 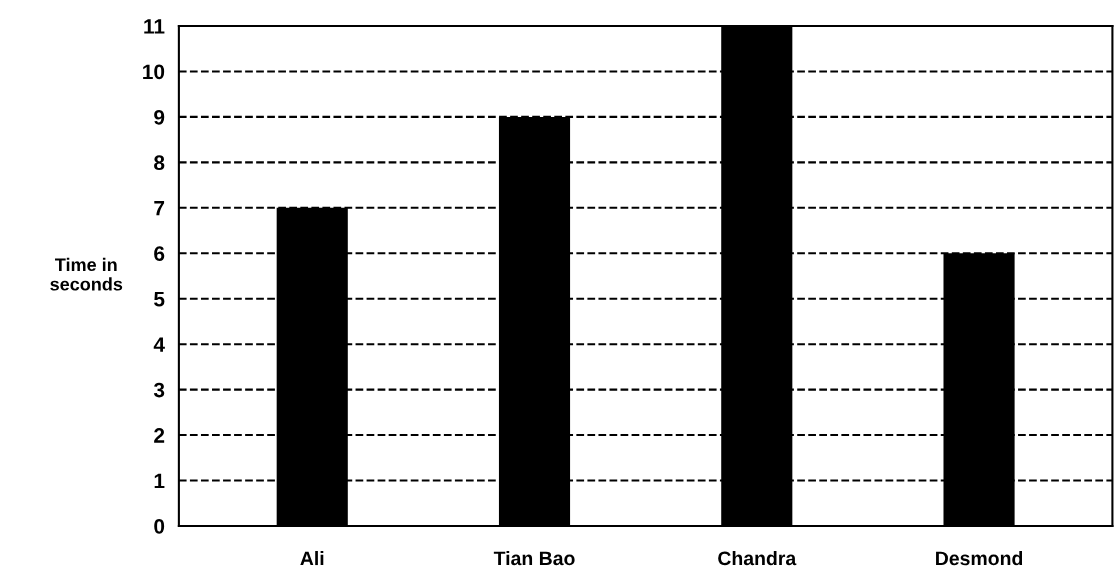 What do you see at coordinates (159, 526) in the screenshot?
I see `y-tick-label: 0` at bounding box center [159, 526].